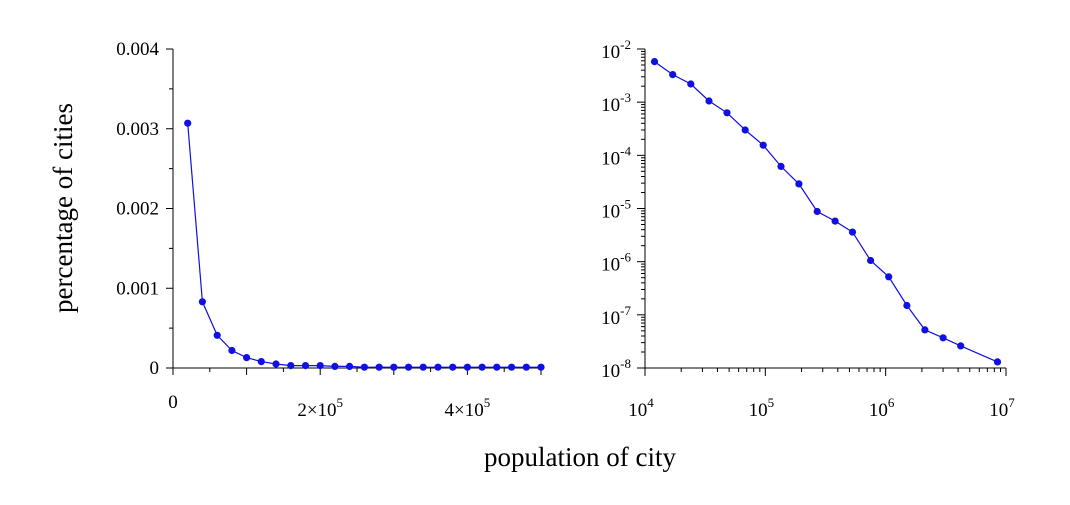  What do you see at coordinates (762, 408) in the screenshot?
I see `x-tick-label: 10⁵` at bounding box center [762, 408].